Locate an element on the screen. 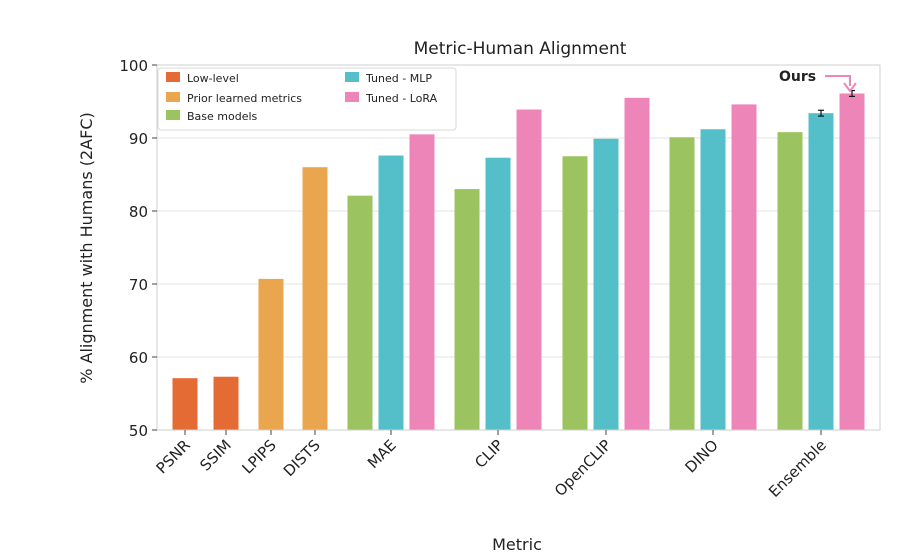 This screenshot has width=914, height=556. bar-lpips-prior is located at coordinates (271, 354).